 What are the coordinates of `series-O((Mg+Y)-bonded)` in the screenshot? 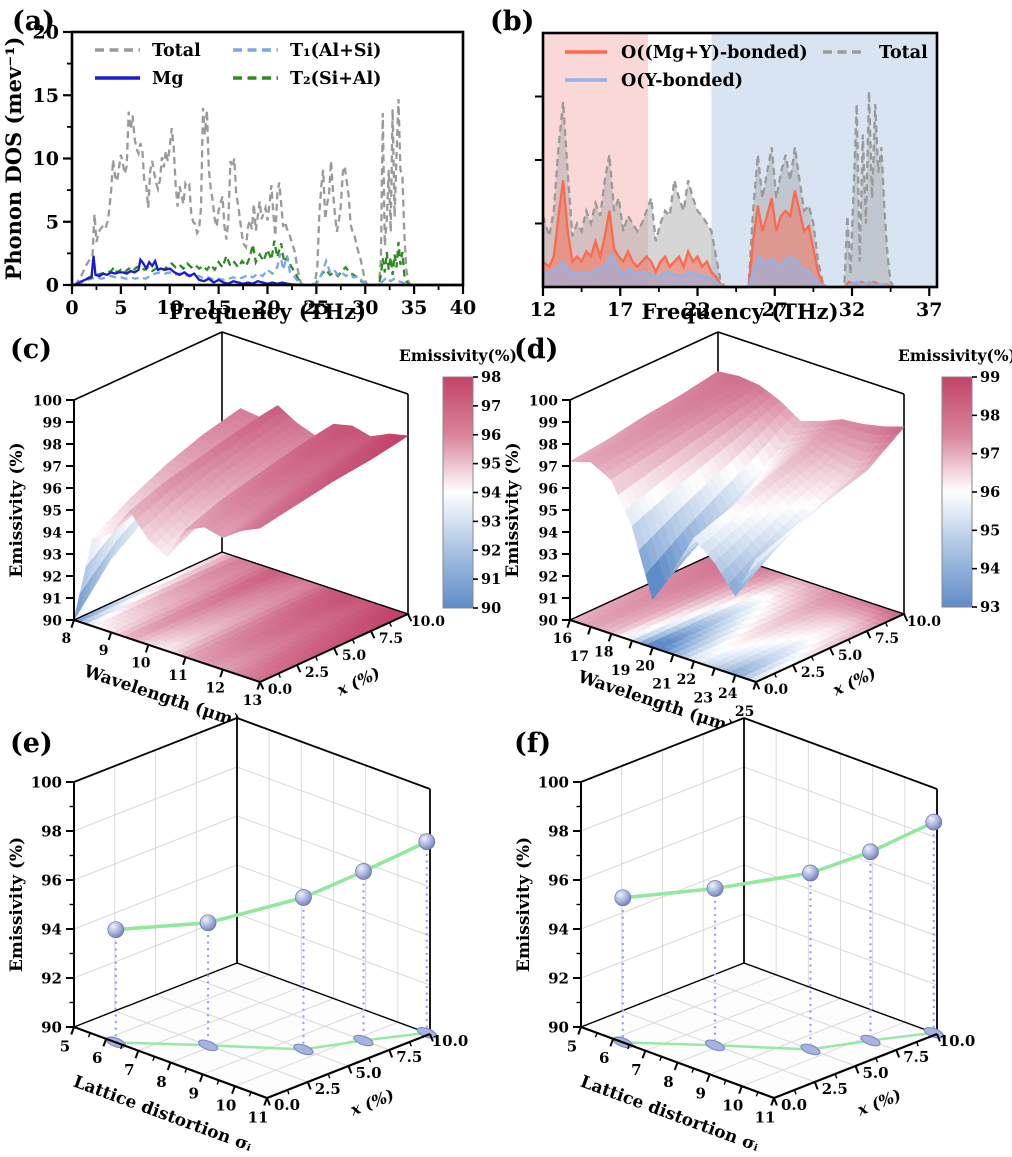 It's located at (739, 234).